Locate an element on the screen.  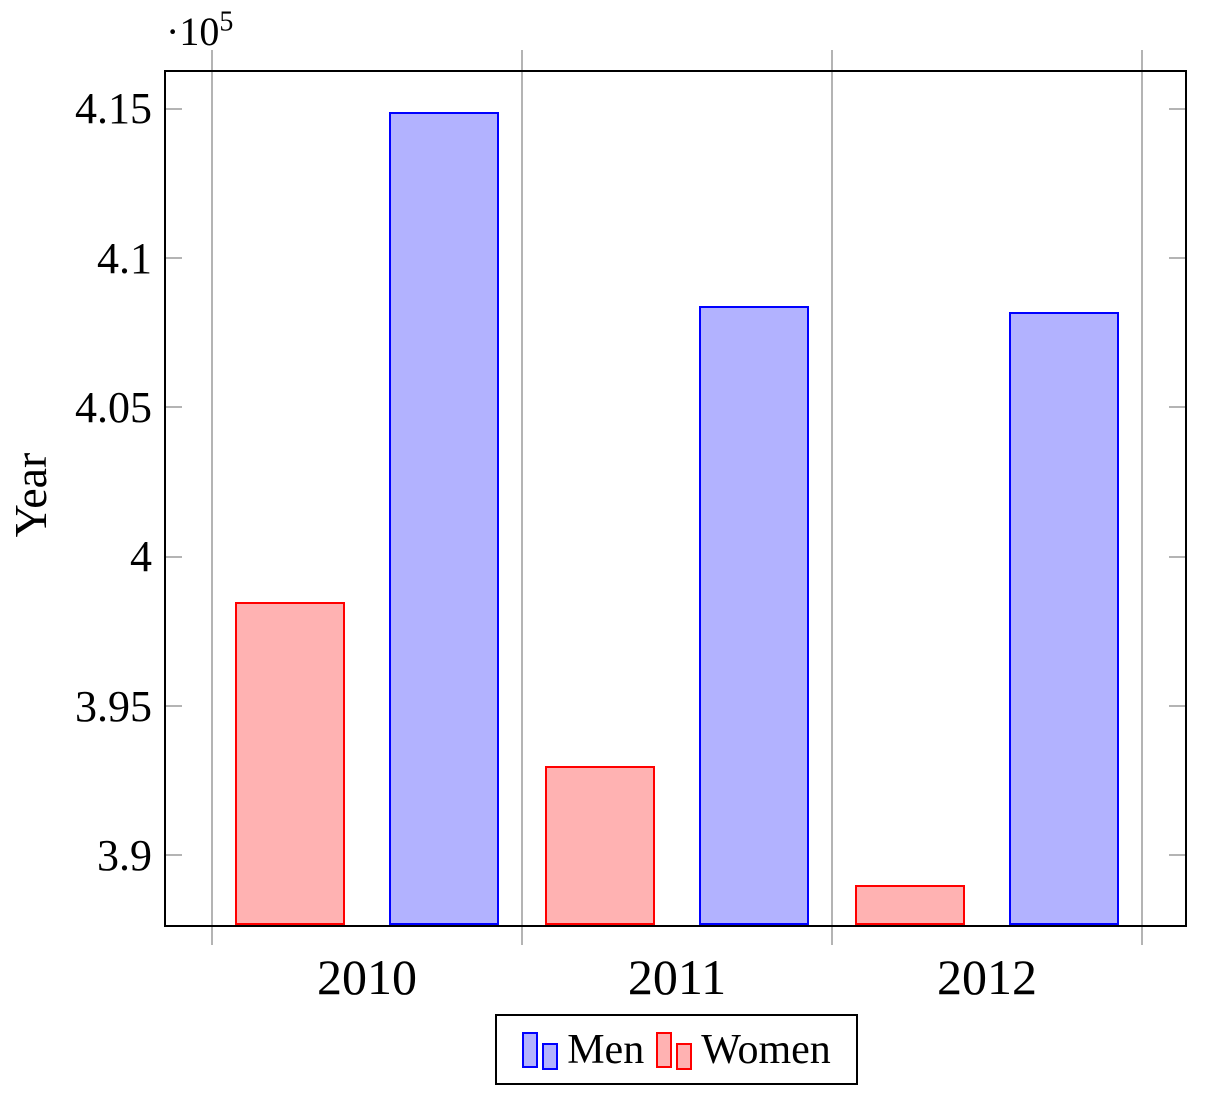
men-bar-swatch-small-icon is located at coordinates (550, 1056).